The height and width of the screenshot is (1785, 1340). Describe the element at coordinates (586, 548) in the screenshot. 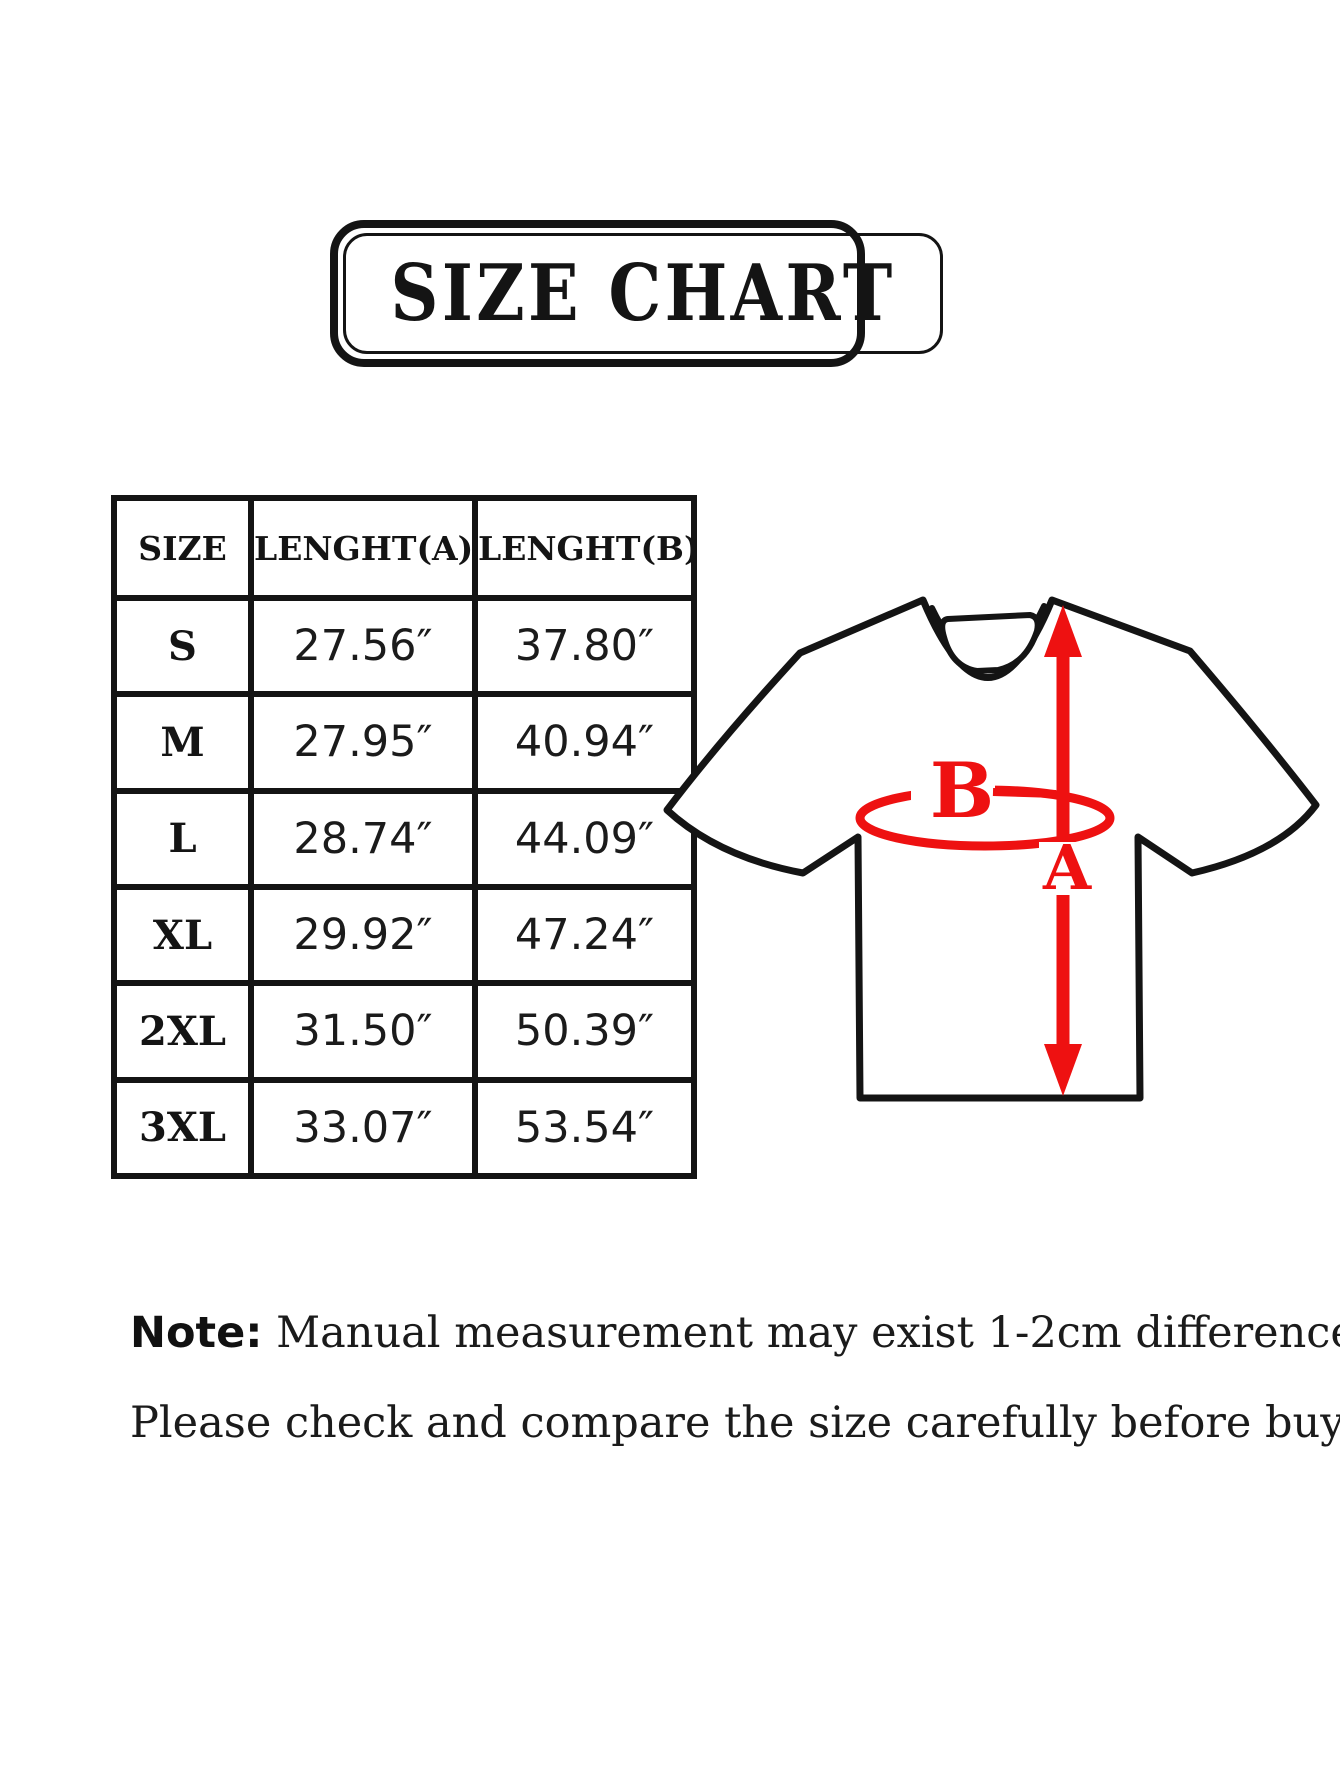

I see `col-header-length-b: LENGHT(B)` at that location.